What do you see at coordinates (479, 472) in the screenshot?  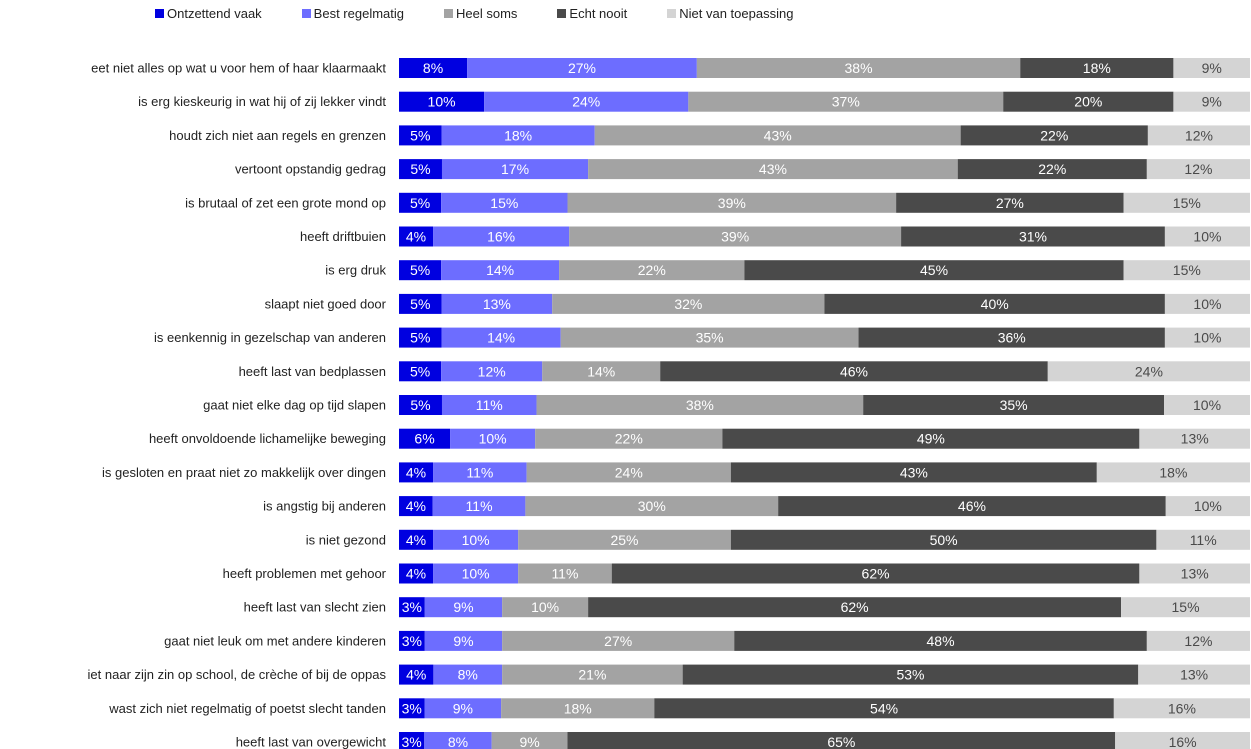 I see `data-label: 11%` at bounding box center [479, 472].